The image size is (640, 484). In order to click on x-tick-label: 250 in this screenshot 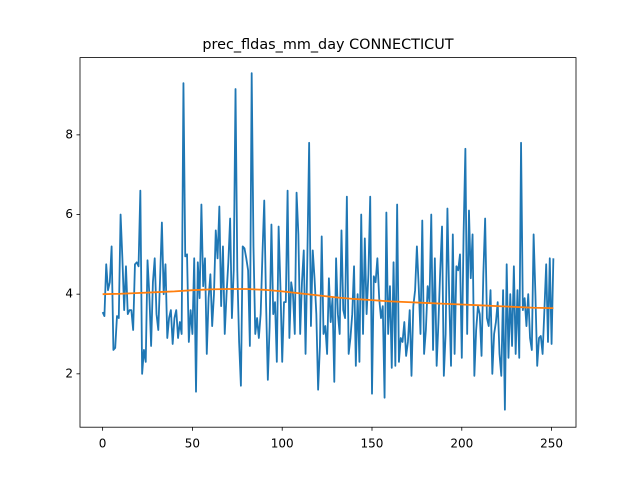, I will do `click(551, 444)`.